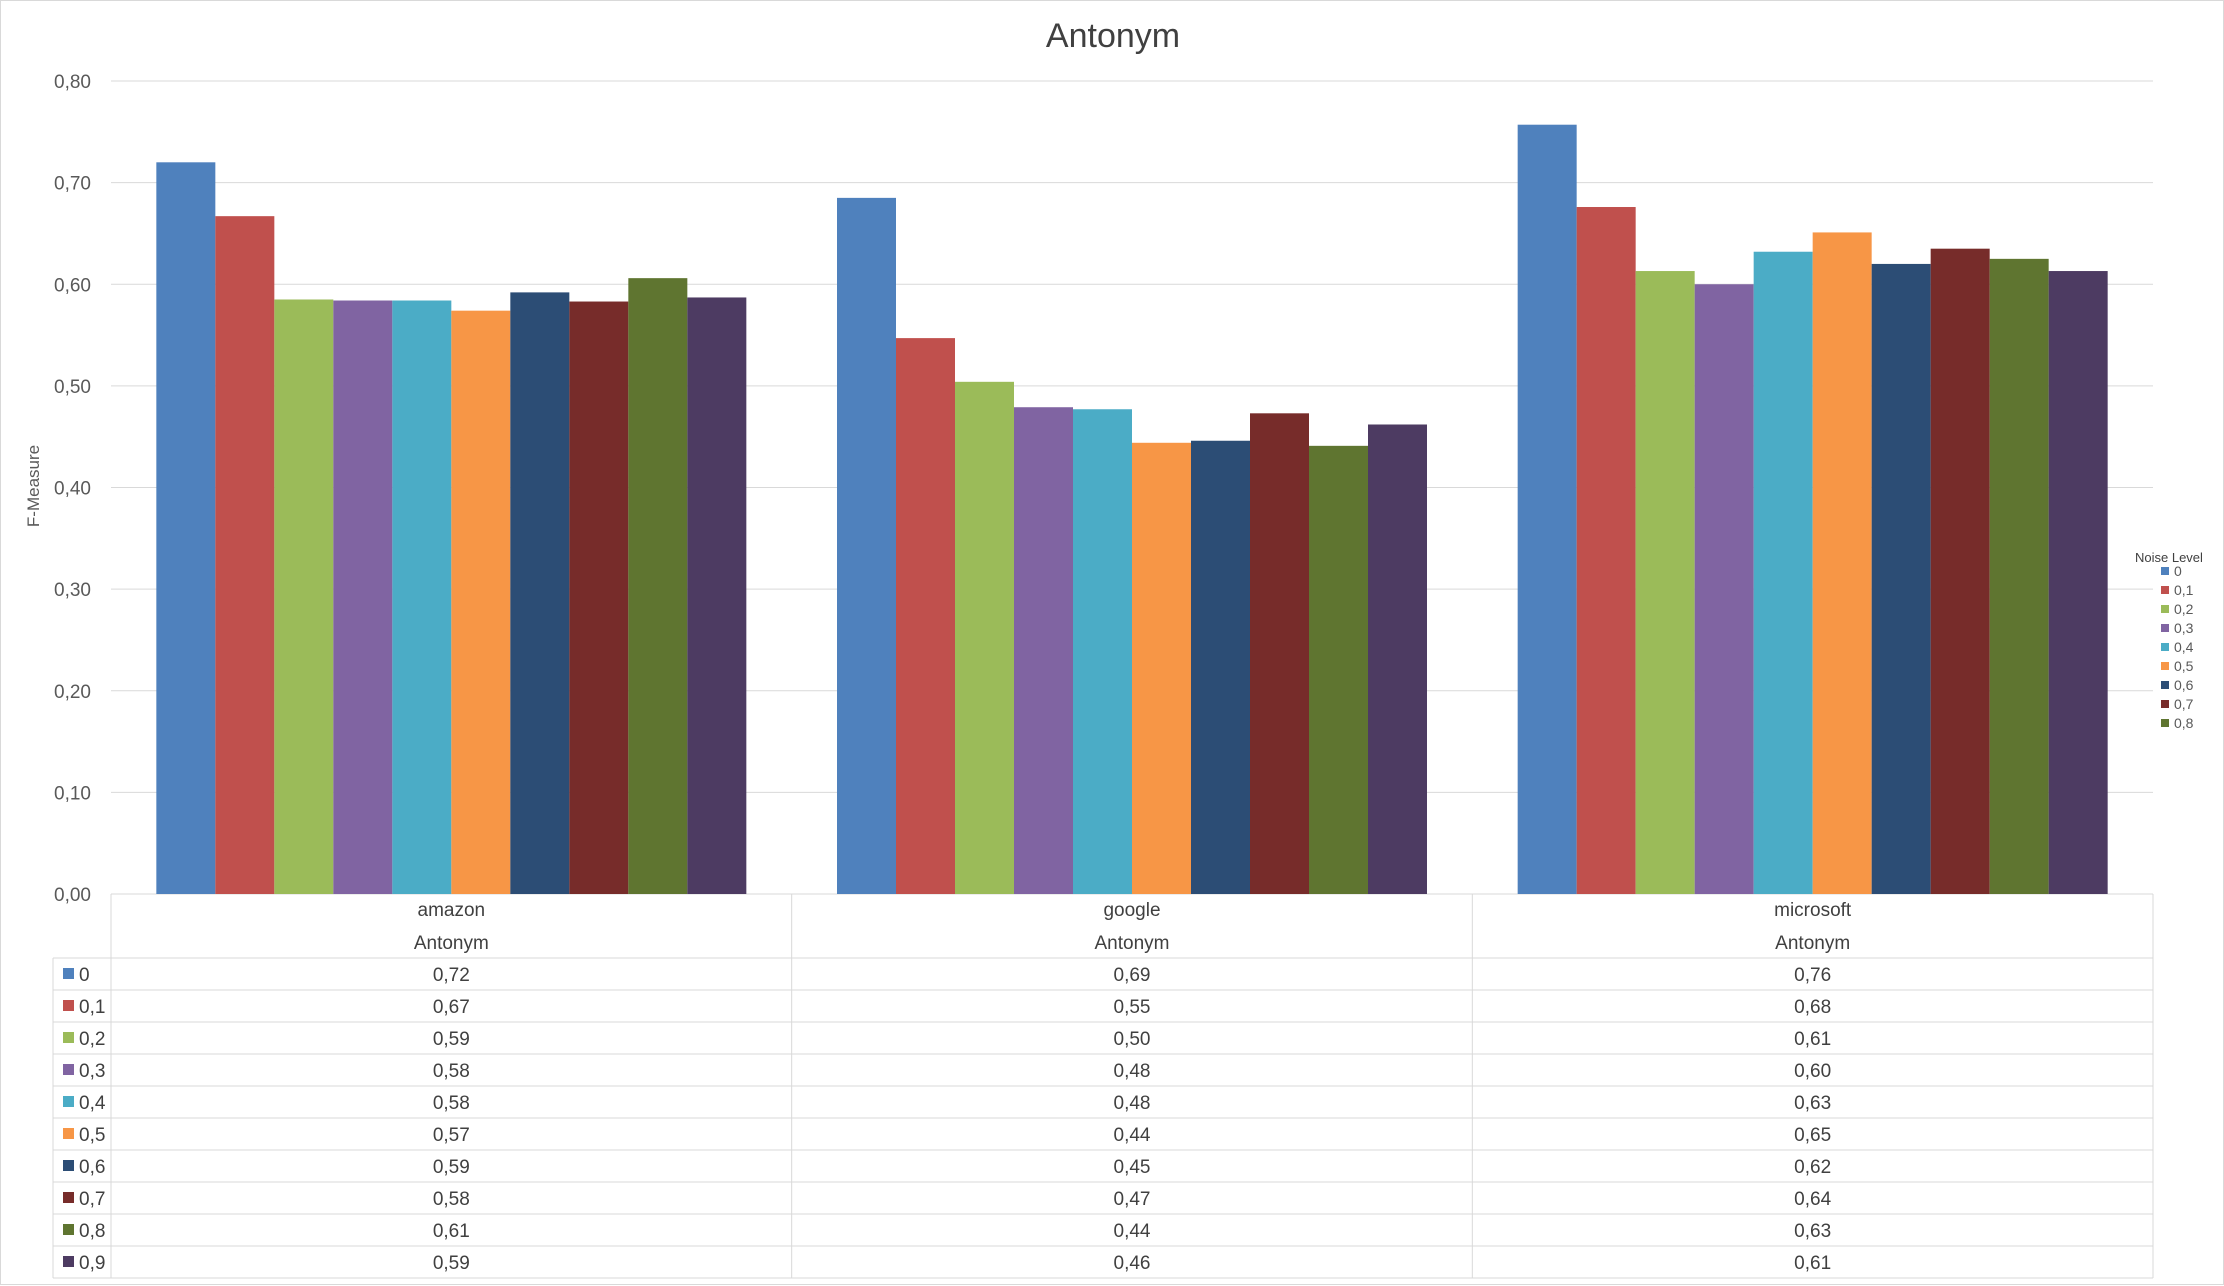  What do you see at coordinates (92, 1007) in the screenshot?
I see `table-row-label: 0,1` at bounding box center [92, 1007].